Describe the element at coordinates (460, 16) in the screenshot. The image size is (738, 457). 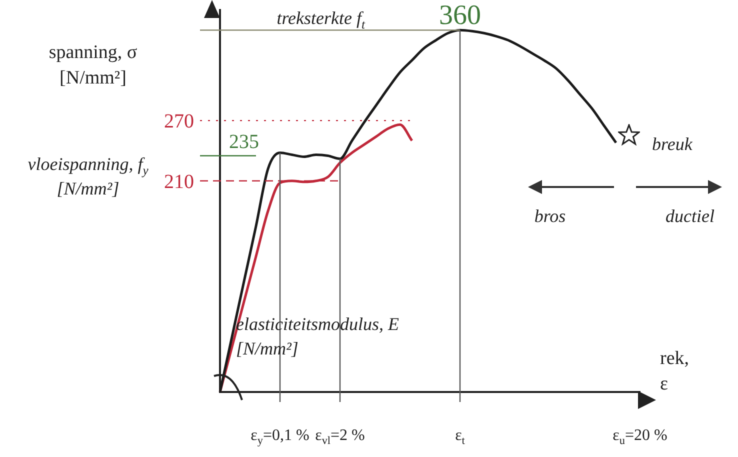
I see `annotation: 360` at that location.